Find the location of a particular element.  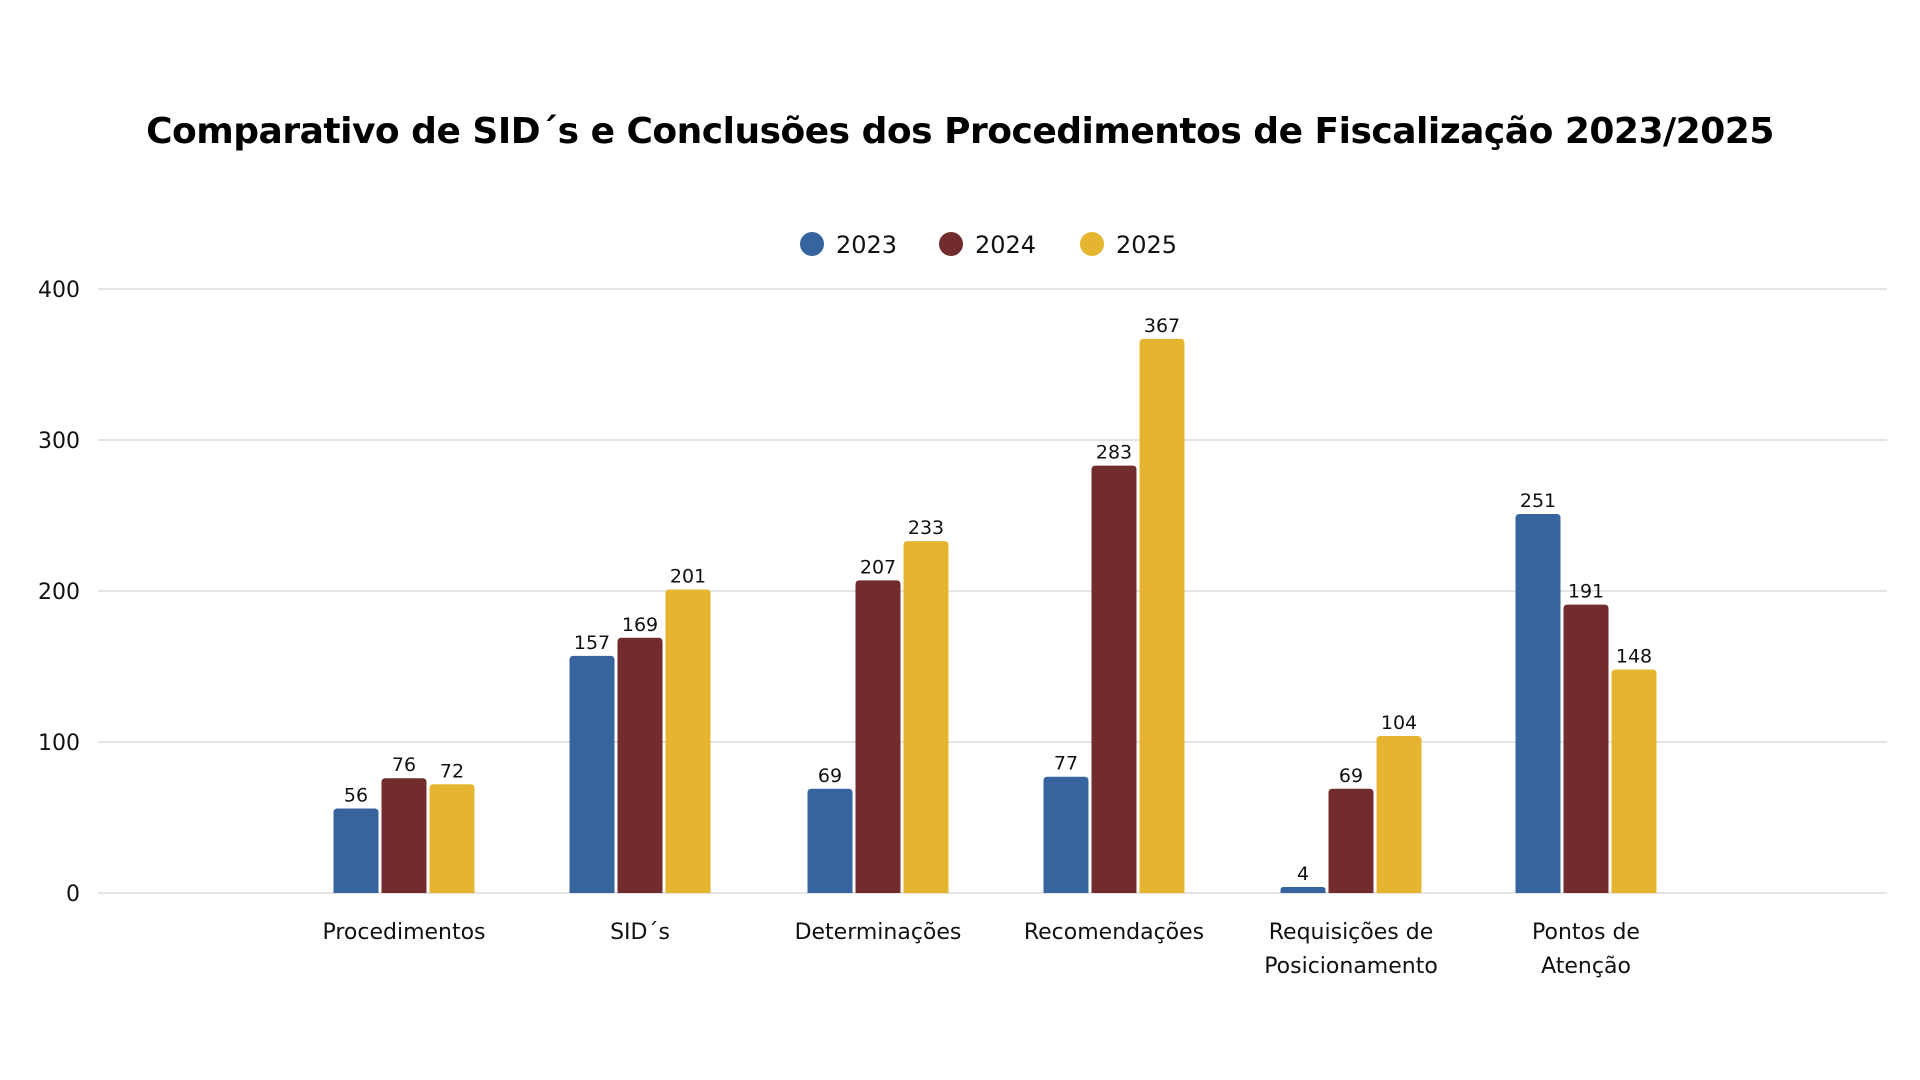

y-tick-label: 0 is located at coordinates (73, 894).